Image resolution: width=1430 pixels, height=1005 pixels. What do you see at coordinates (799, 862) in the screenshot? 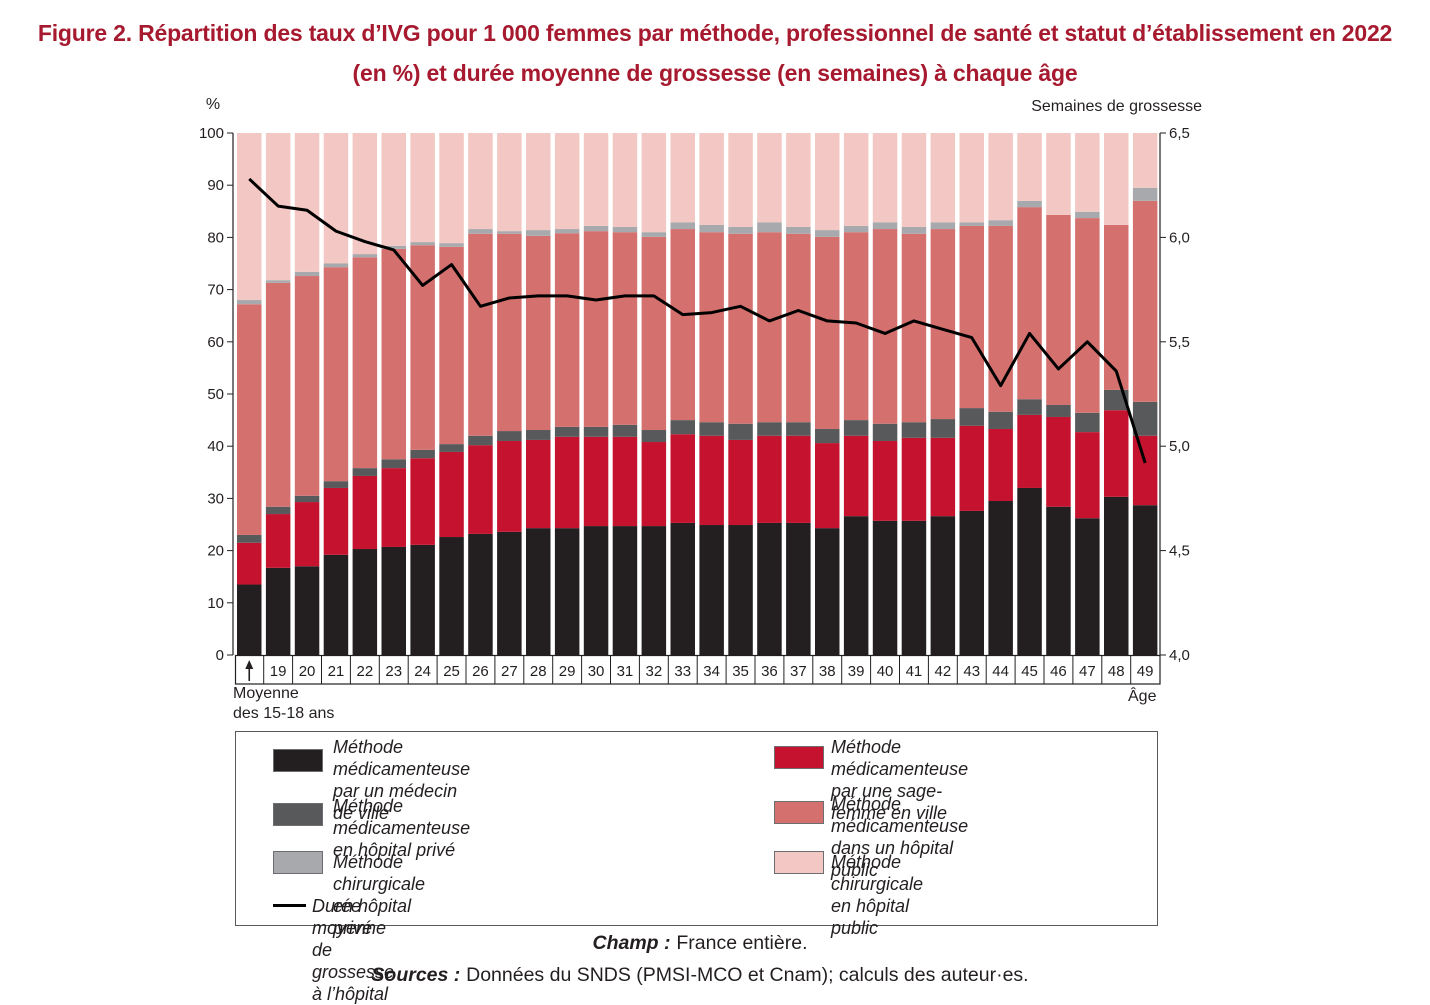
I see `legend-swatch-hopital-public-chir` at bounding box center [799, 862].